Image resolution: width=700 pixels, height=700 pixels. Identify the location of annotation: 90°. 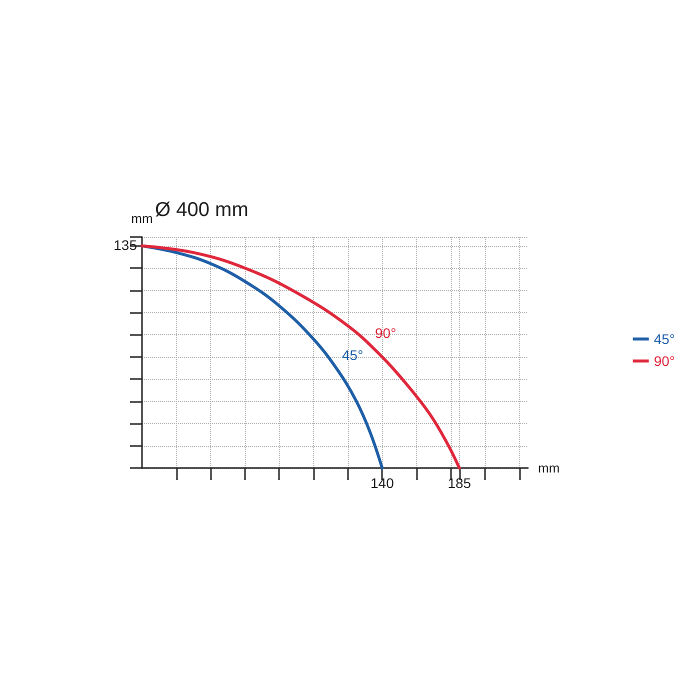
(385, 333).